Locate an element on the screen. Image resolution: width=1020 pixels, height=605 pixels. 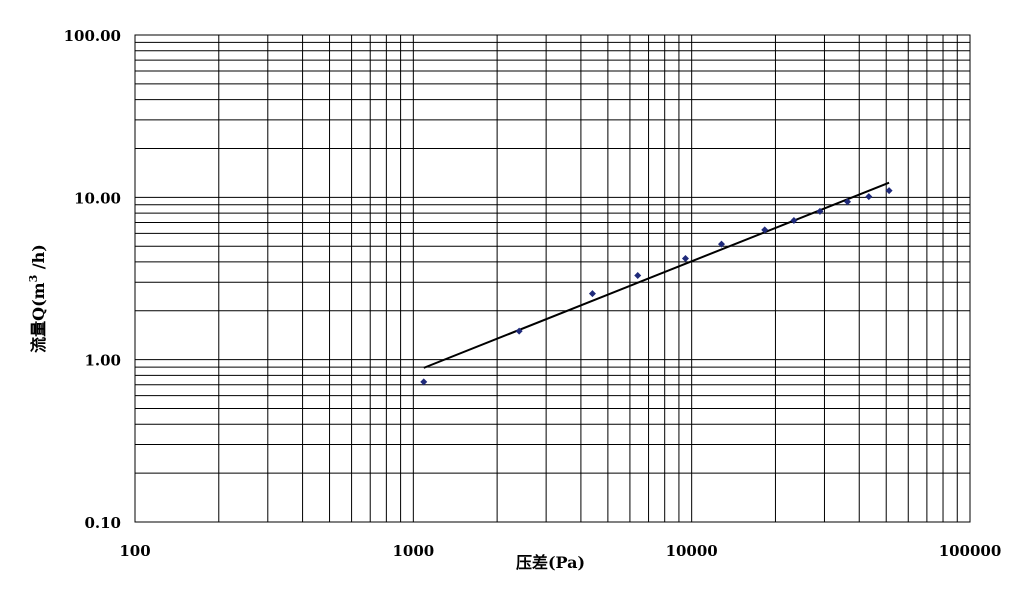
x-tick-label: 10000 is located at coordinates (692, 551).